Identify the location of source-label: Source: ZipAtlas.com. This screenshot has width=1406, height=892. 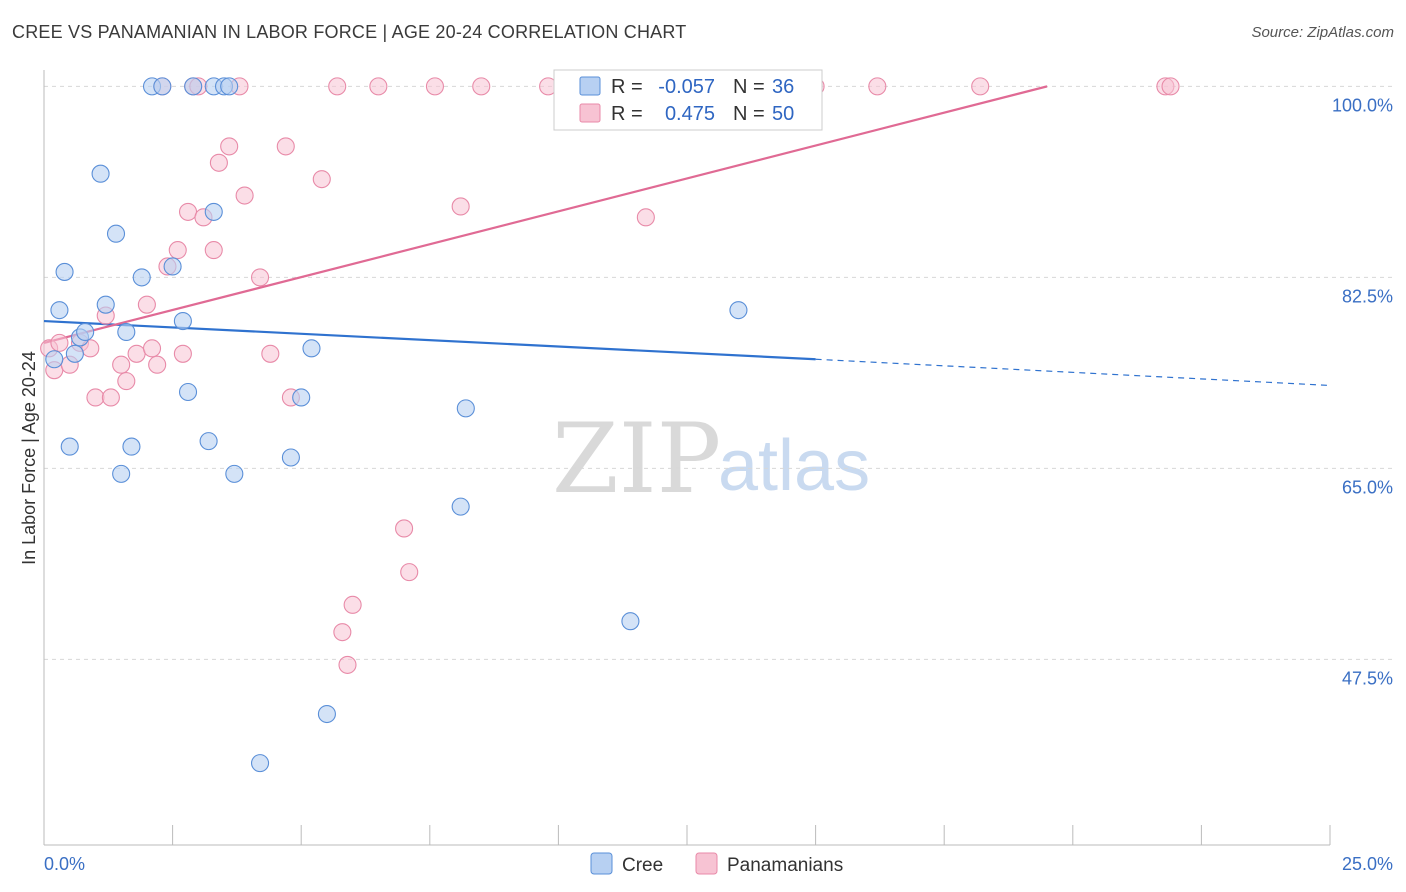
(1322, 32).